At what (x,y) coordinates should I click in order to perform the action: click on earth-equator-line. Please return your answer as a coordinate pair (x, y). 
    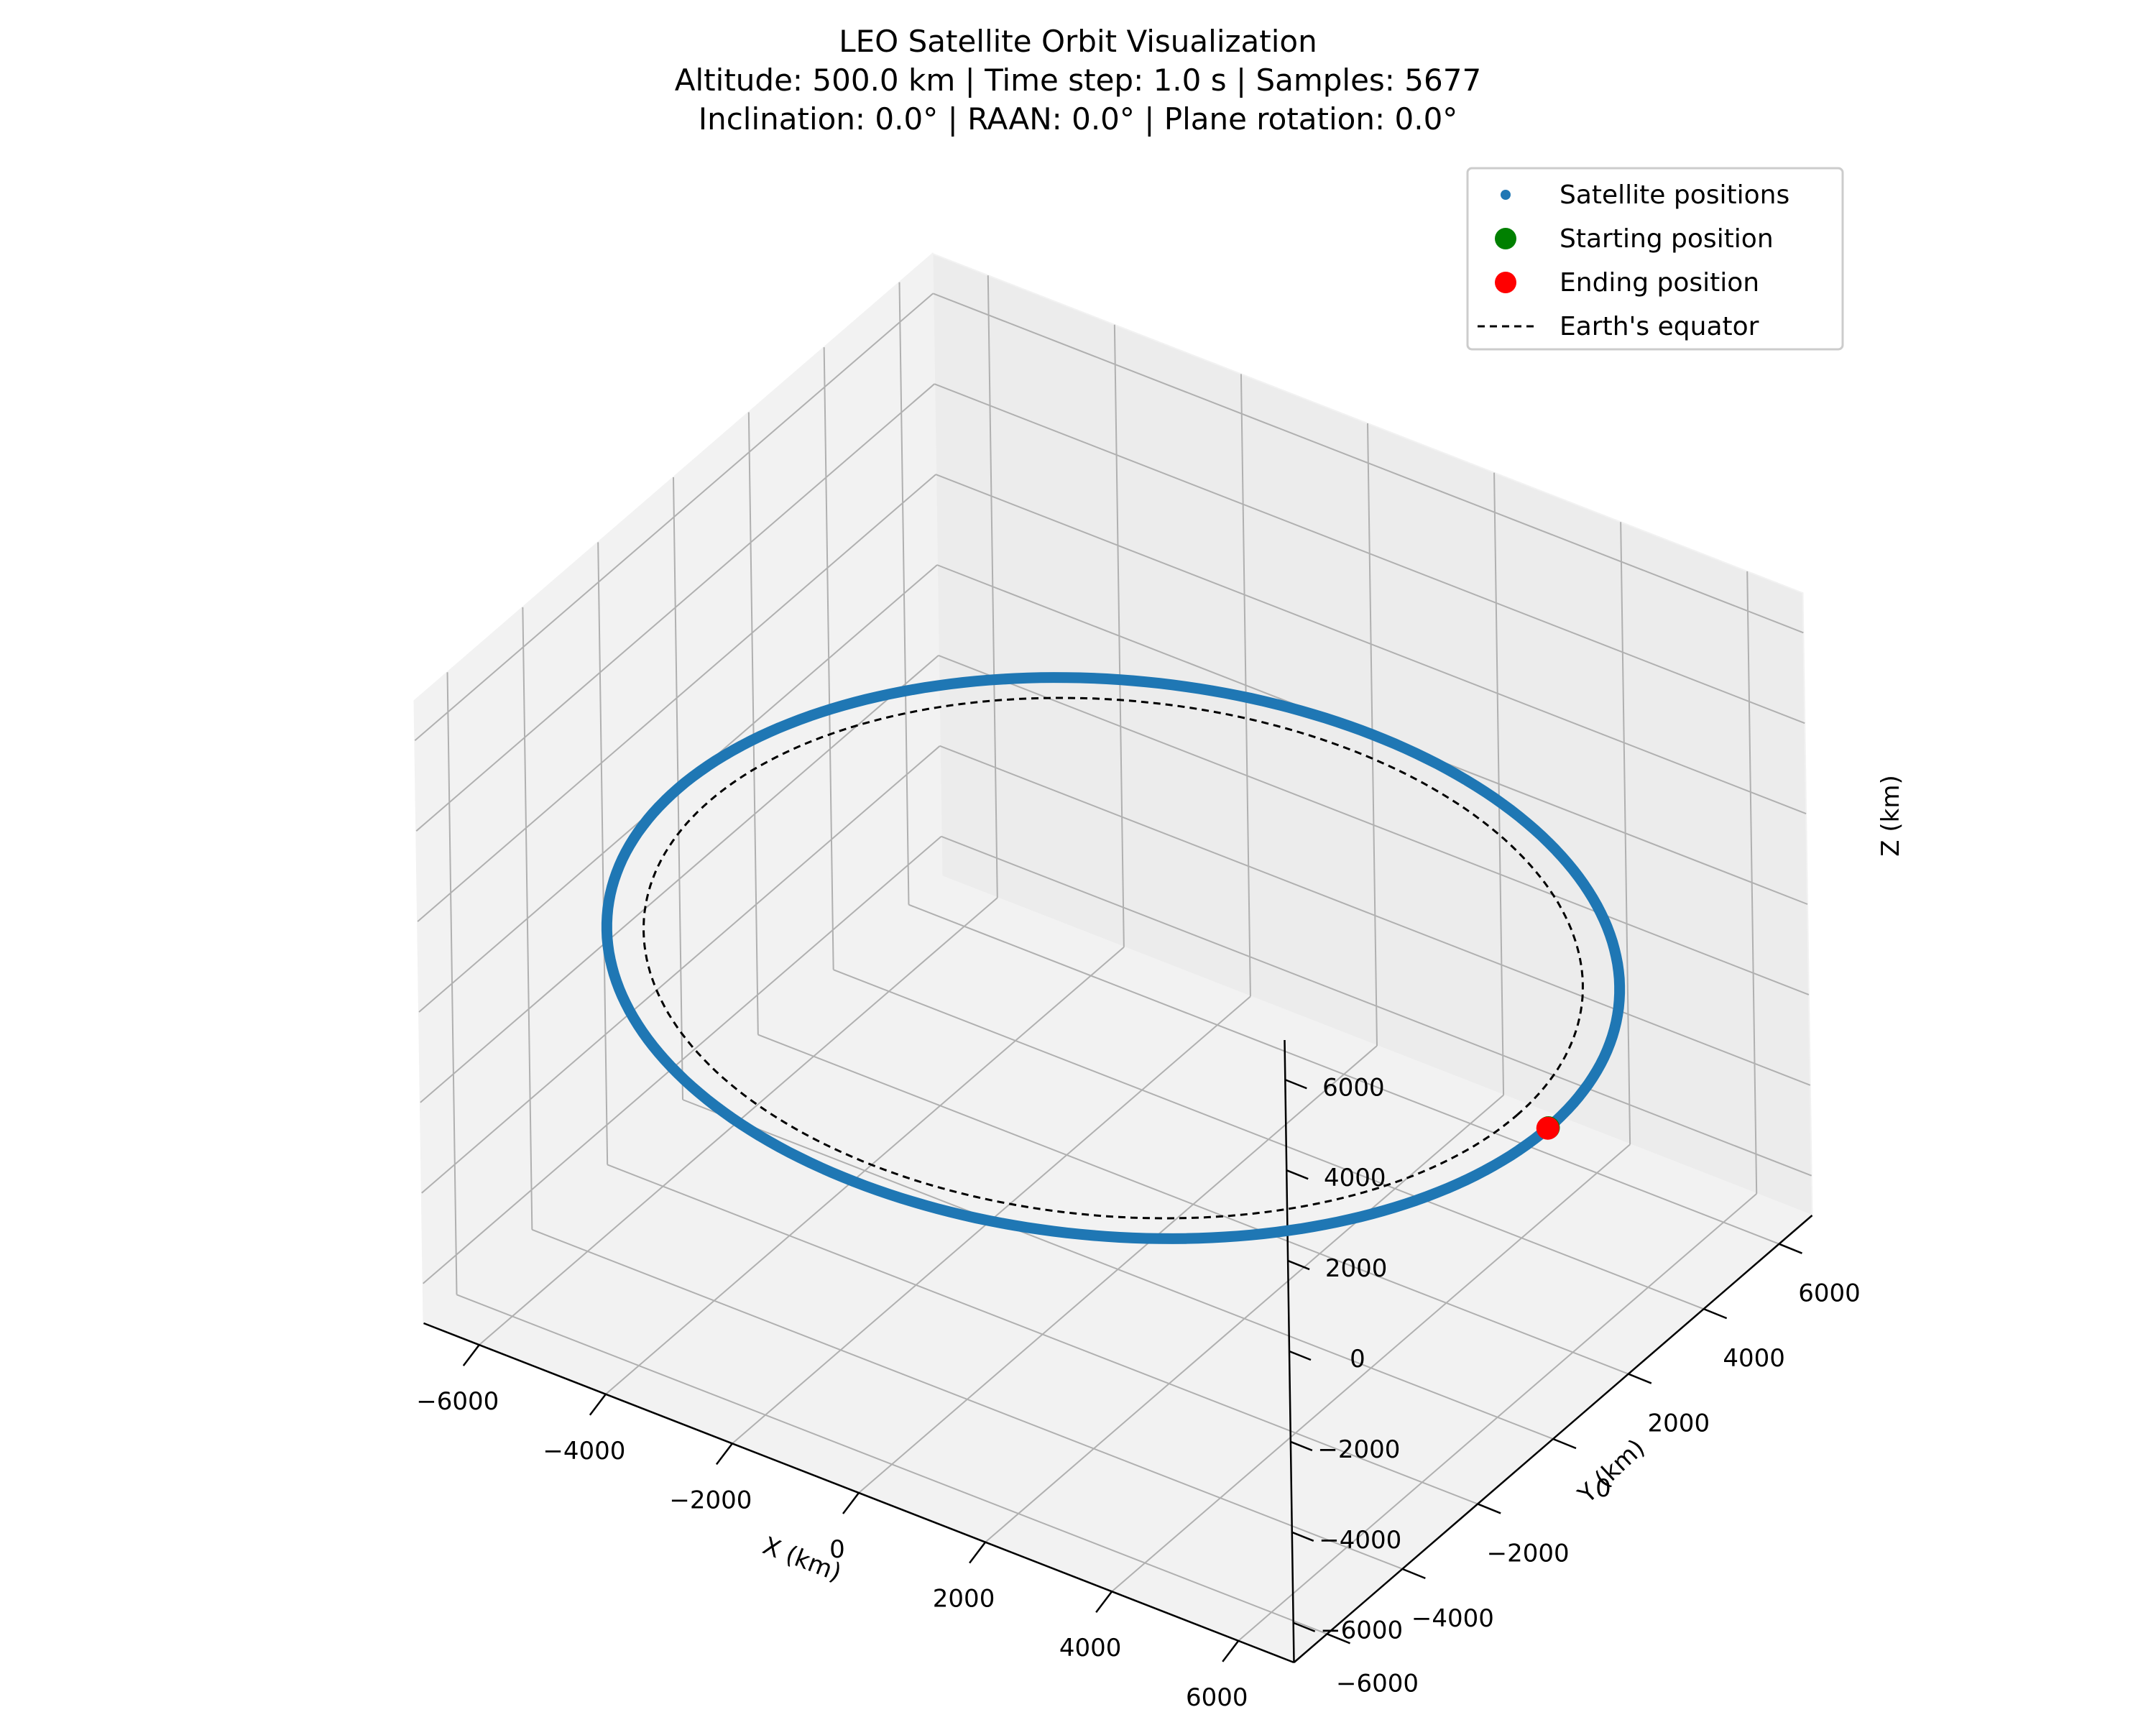
    Looking at the image, I should click on (1113, 958).